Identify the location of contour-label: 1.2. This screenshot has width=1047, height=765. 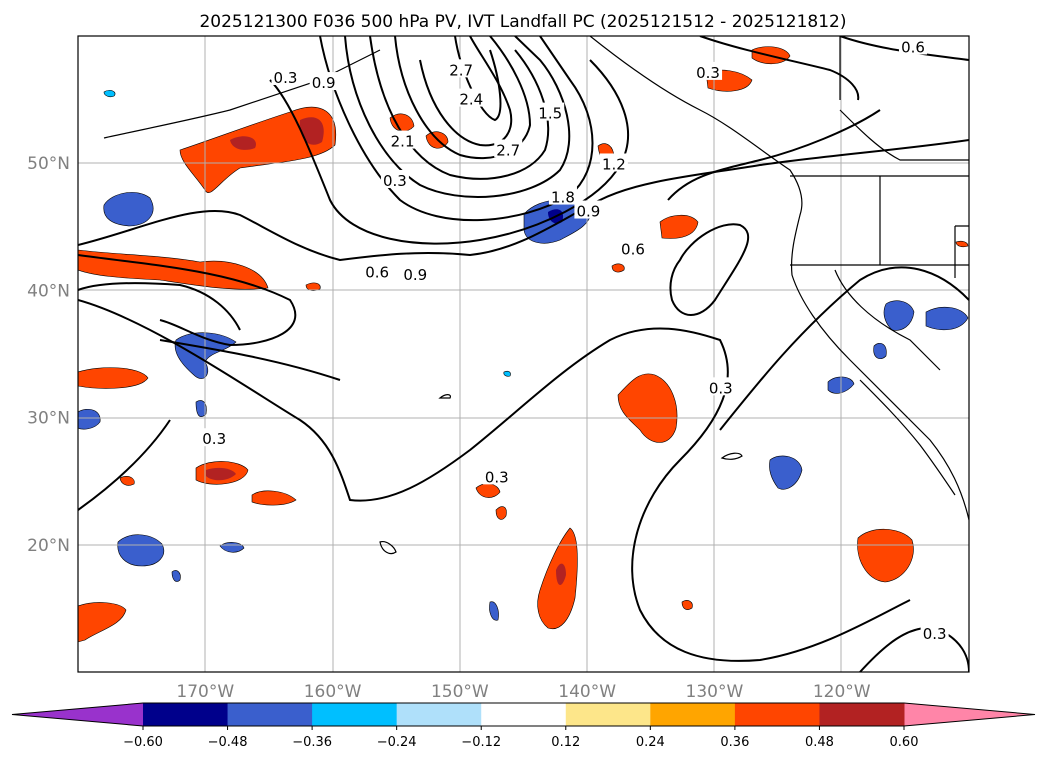
(614, 164).